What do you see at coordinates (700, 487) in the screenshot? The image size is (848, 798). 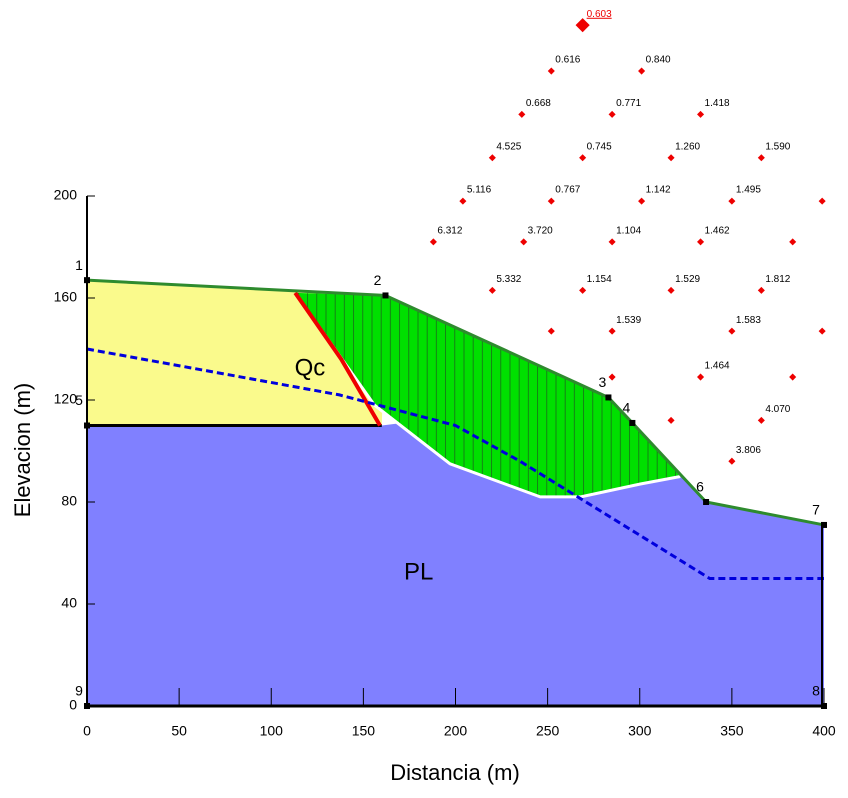 I see `vertex-label: 6` at bounding box center [700, 487].